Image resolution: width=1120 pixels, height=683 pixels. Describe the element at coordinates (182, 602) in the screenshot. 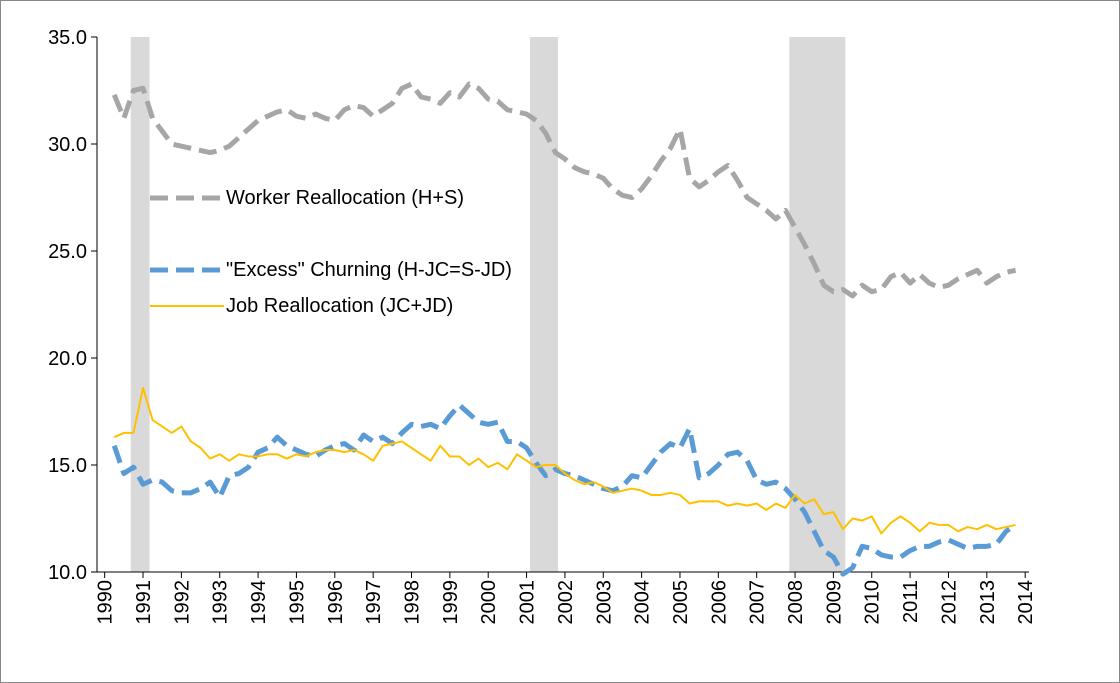

I see `x-tick-label: 1992` at that location.